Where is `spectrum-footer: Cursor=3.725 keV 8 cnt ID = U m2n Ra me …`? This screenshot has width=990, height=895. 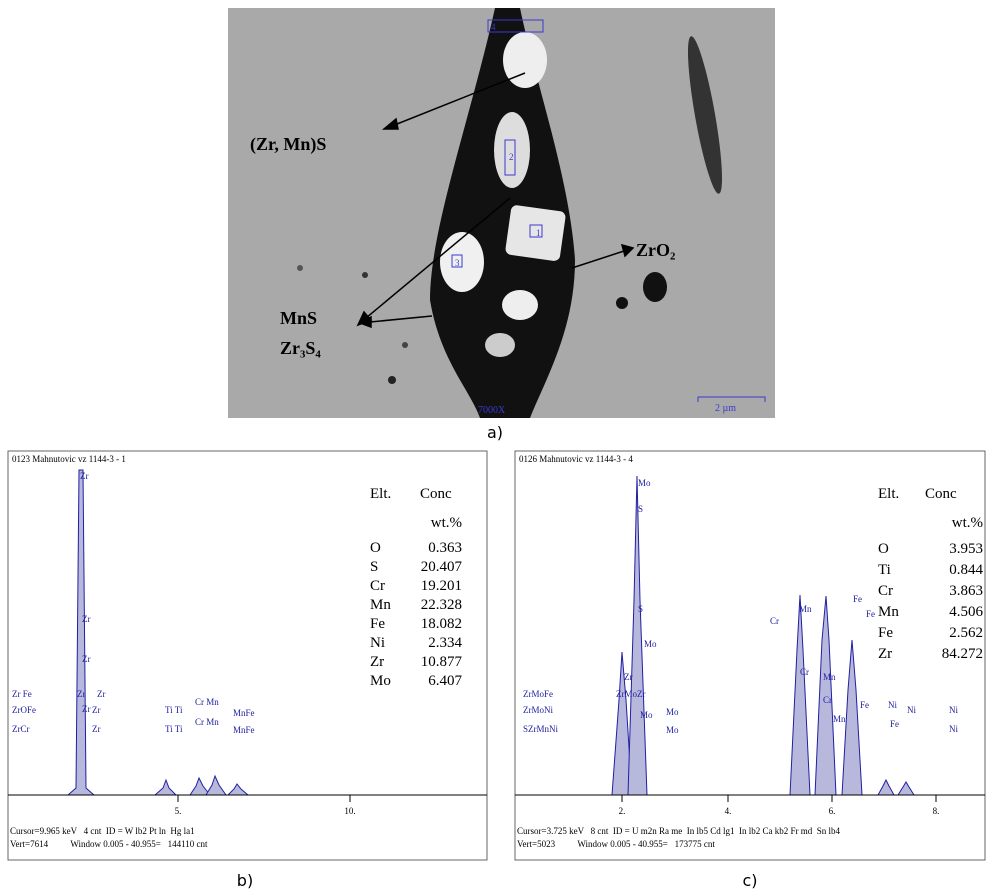 spectrum-footer: Cursor=3.725 keV 8 cnt ID = U m2n Ra me … is located at coordinates (678, 831).